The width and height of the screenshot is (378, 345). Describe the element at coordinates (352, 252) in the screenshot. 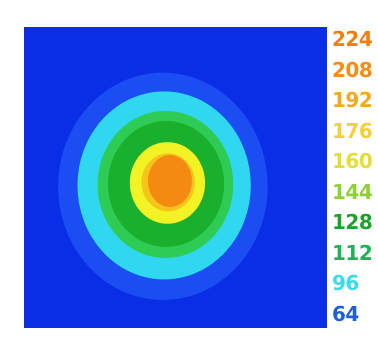

I see `colorbar-label-112: 112` at that location.